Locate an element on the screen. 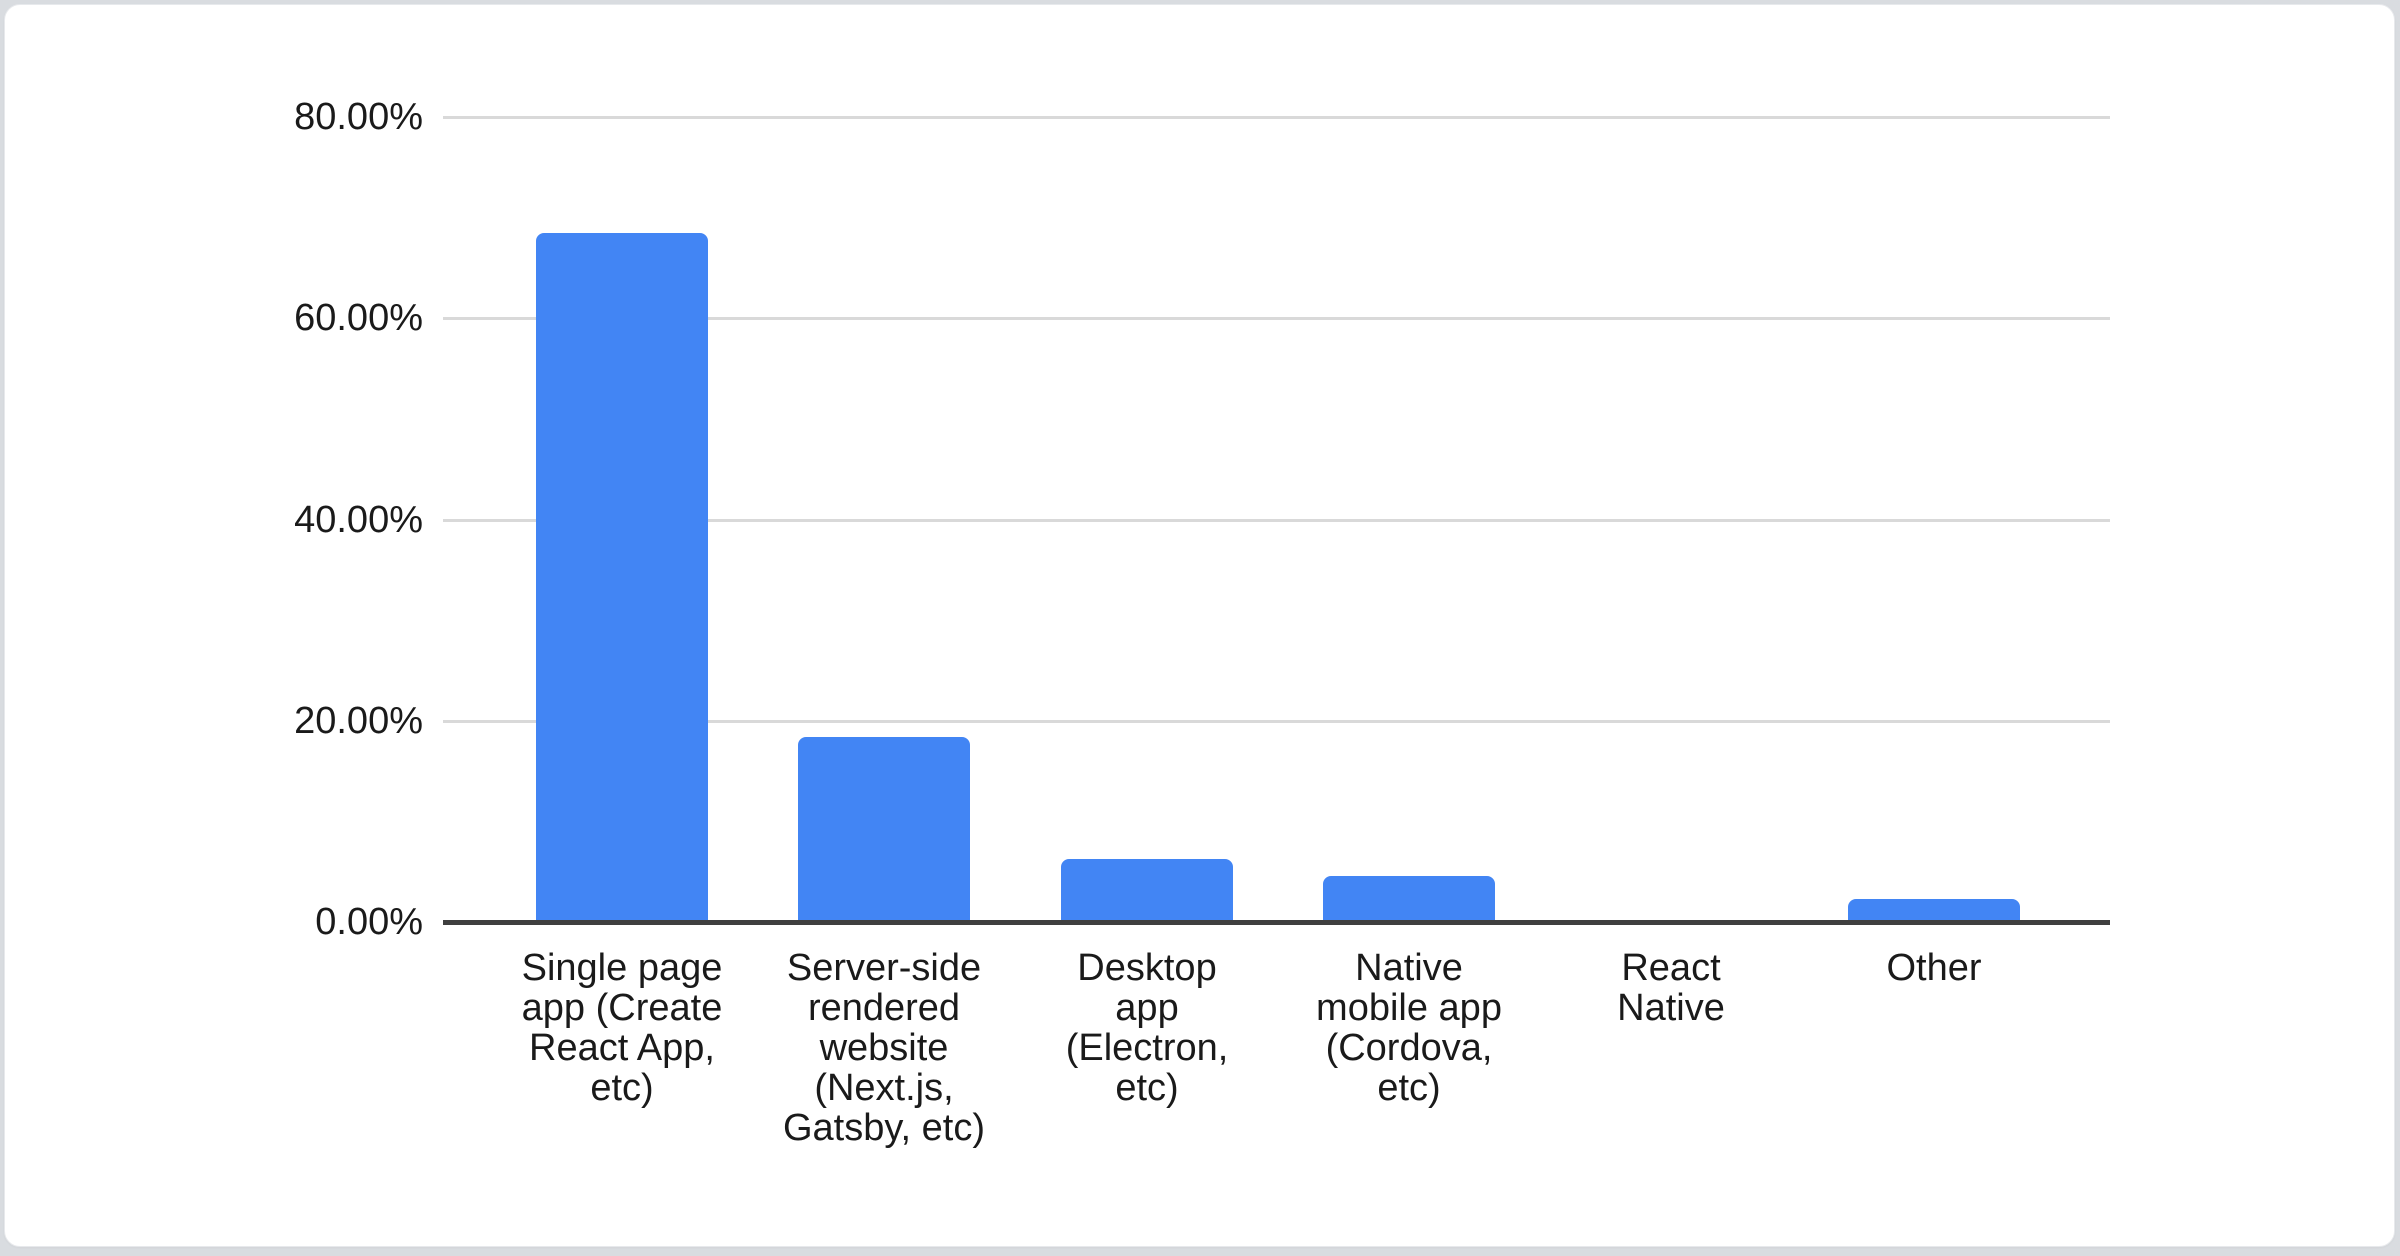 The image size is (2400, 1256). y-axis-tick-label: 40.00% is located at coordinates (358, 519).